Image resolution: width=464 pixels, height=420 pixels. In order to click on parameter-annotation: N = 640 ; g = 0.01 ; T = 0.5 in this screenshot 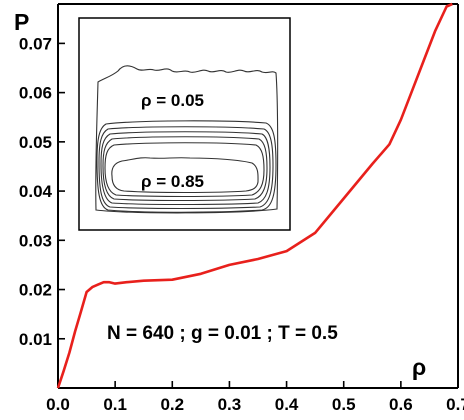, I will do `click(222, 333)`.